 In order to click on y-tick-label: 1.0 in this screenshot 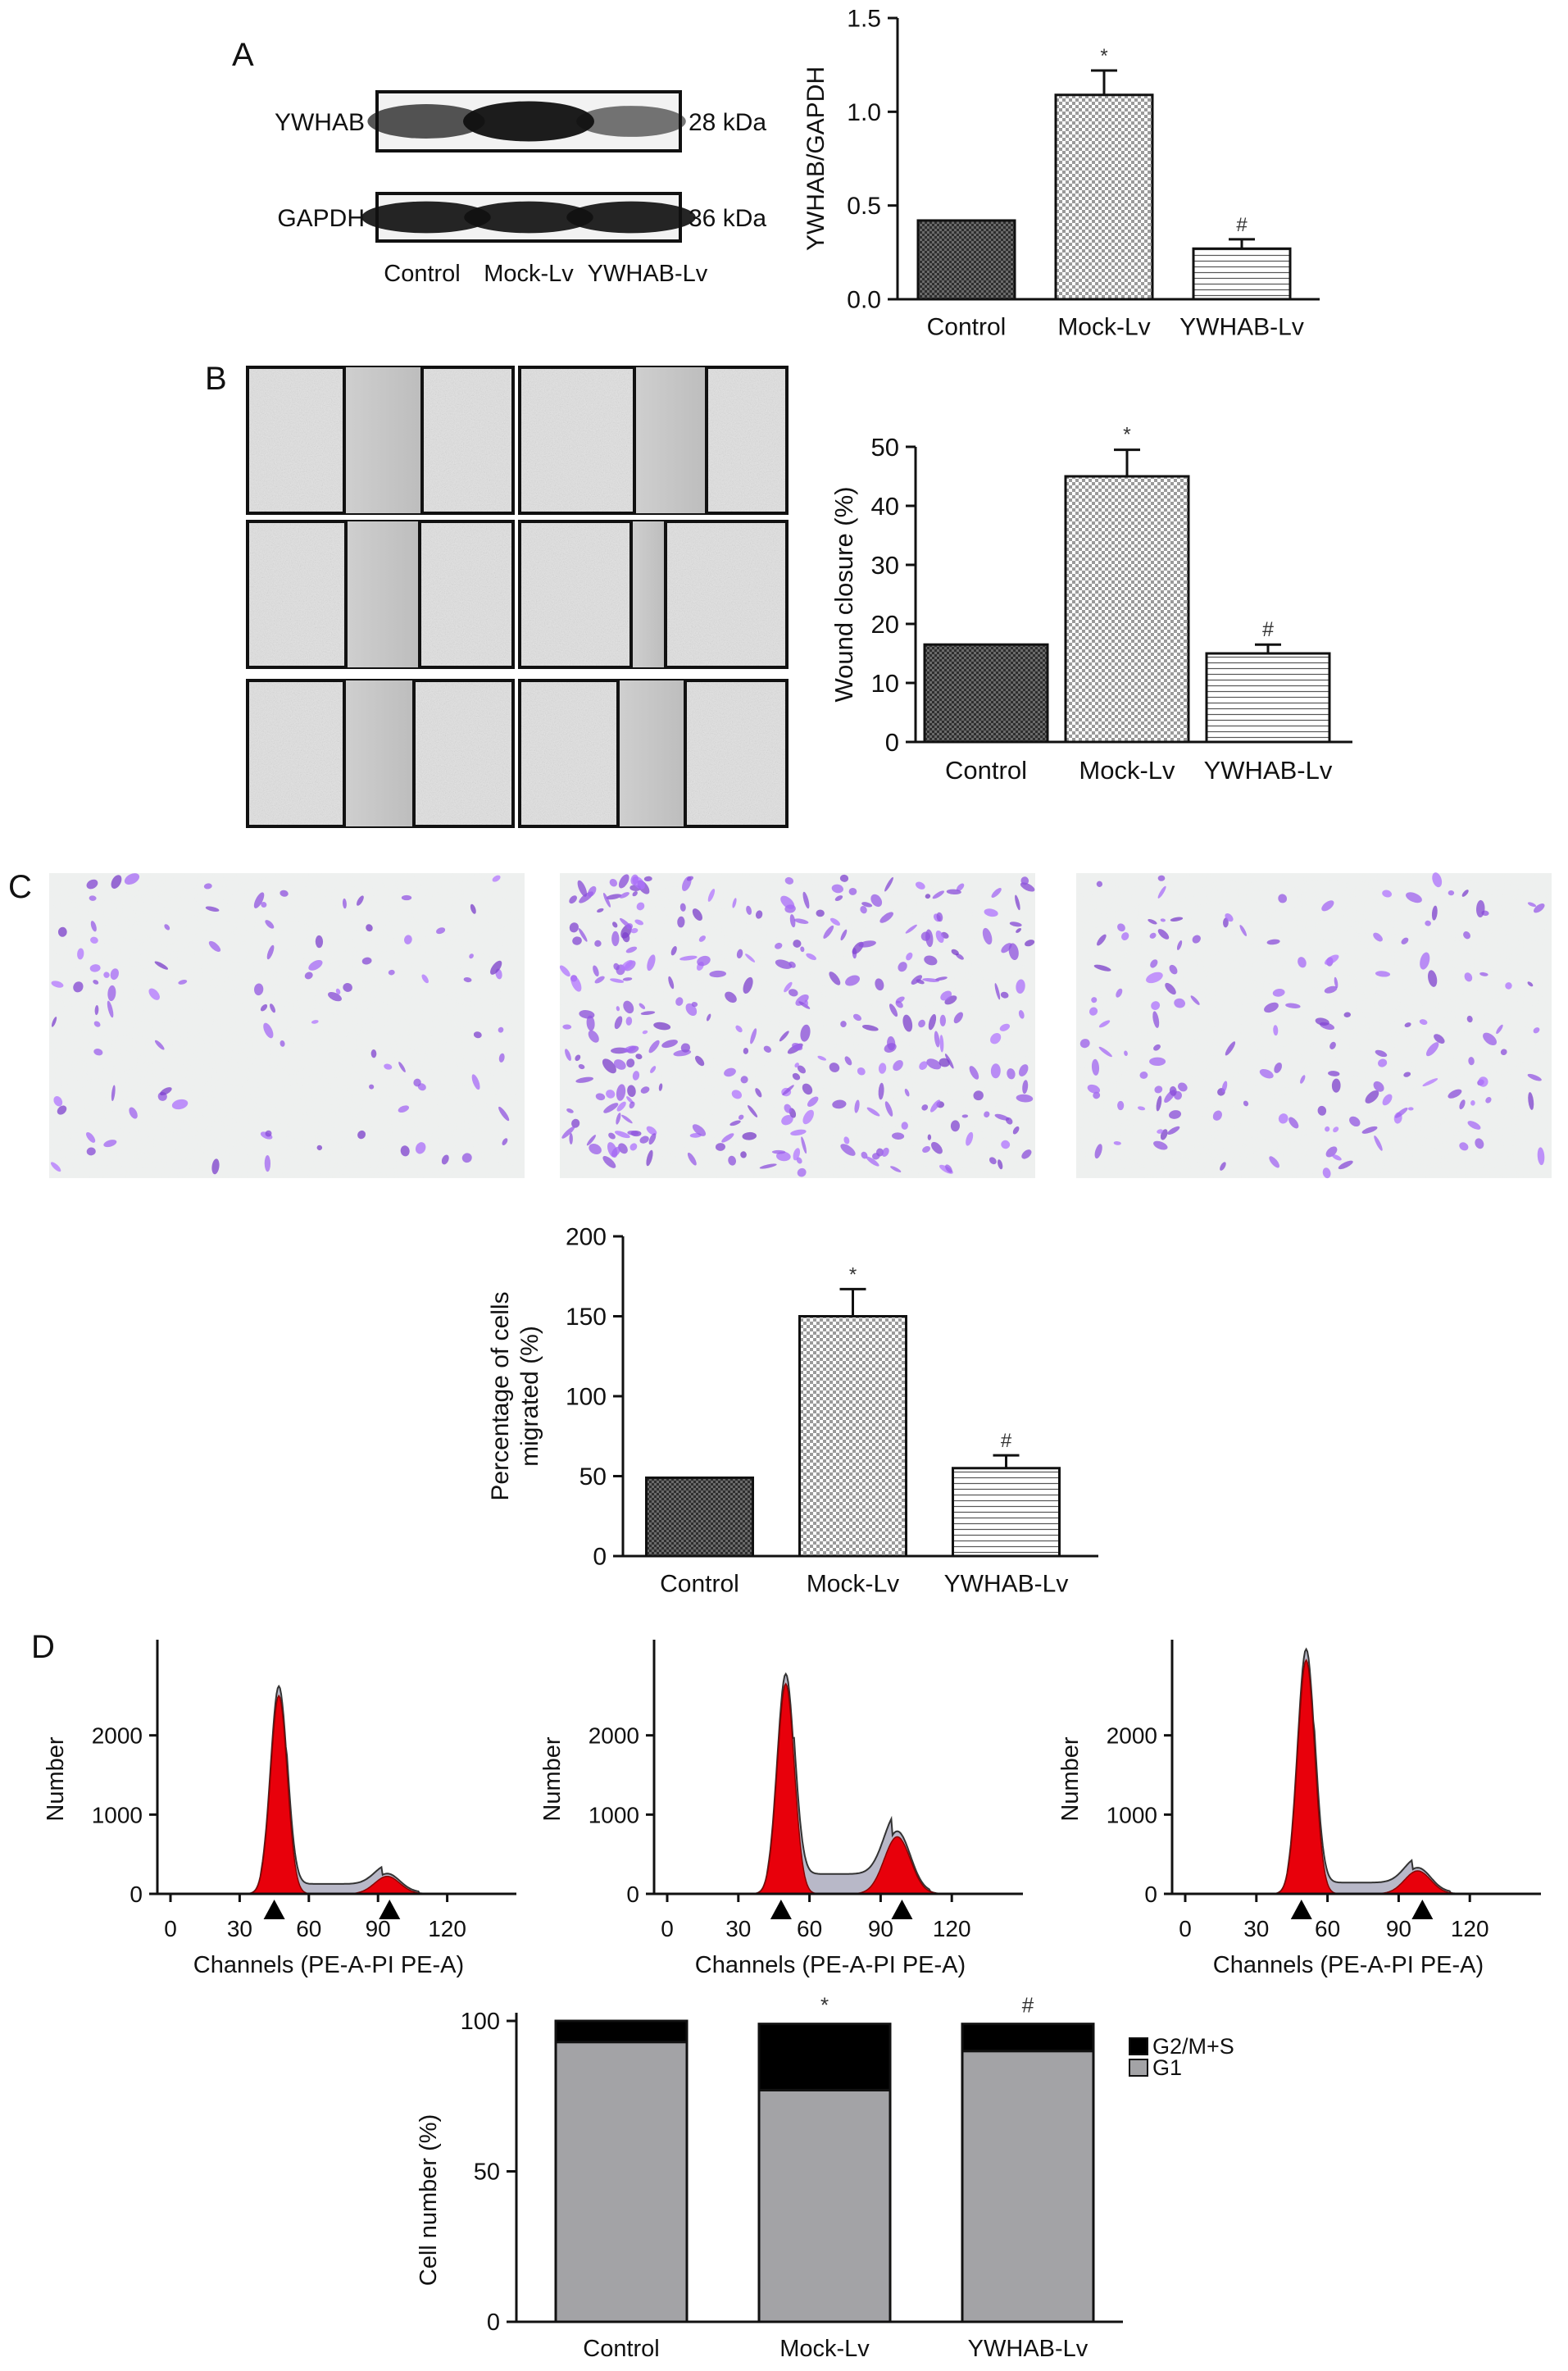, I will do `click(864, 112)`.